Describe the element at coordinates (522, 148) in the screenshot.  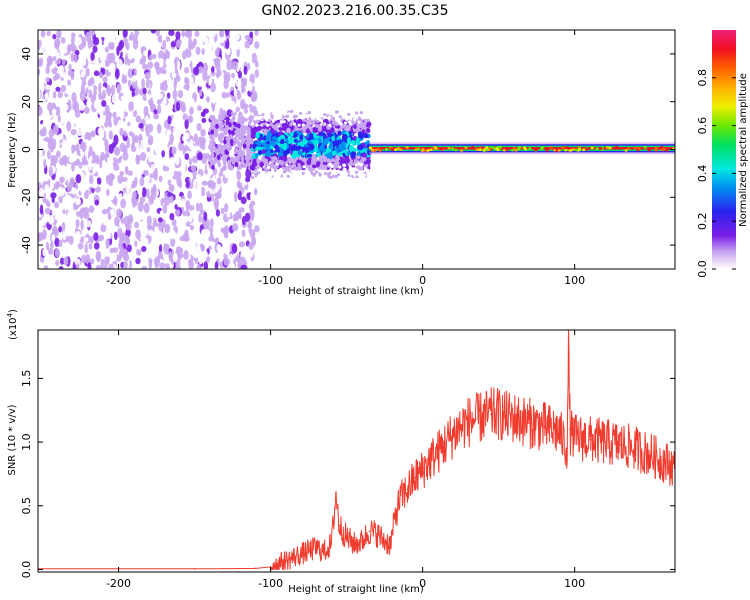
I see `line-core` at that location.